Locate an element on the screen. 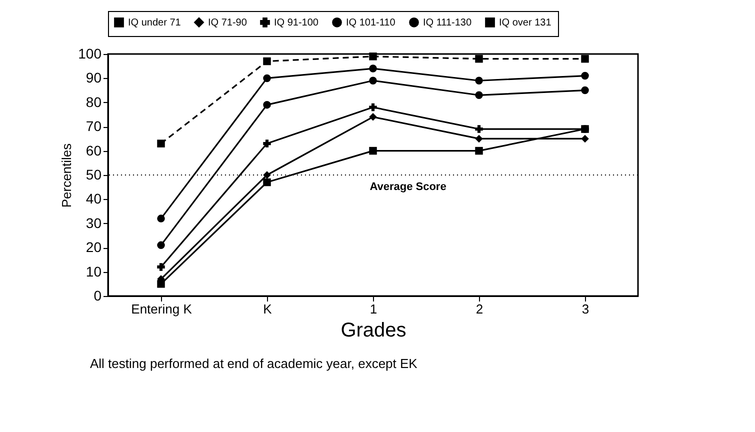  y-tick-label: 10 is located at coordinates (94, 271).